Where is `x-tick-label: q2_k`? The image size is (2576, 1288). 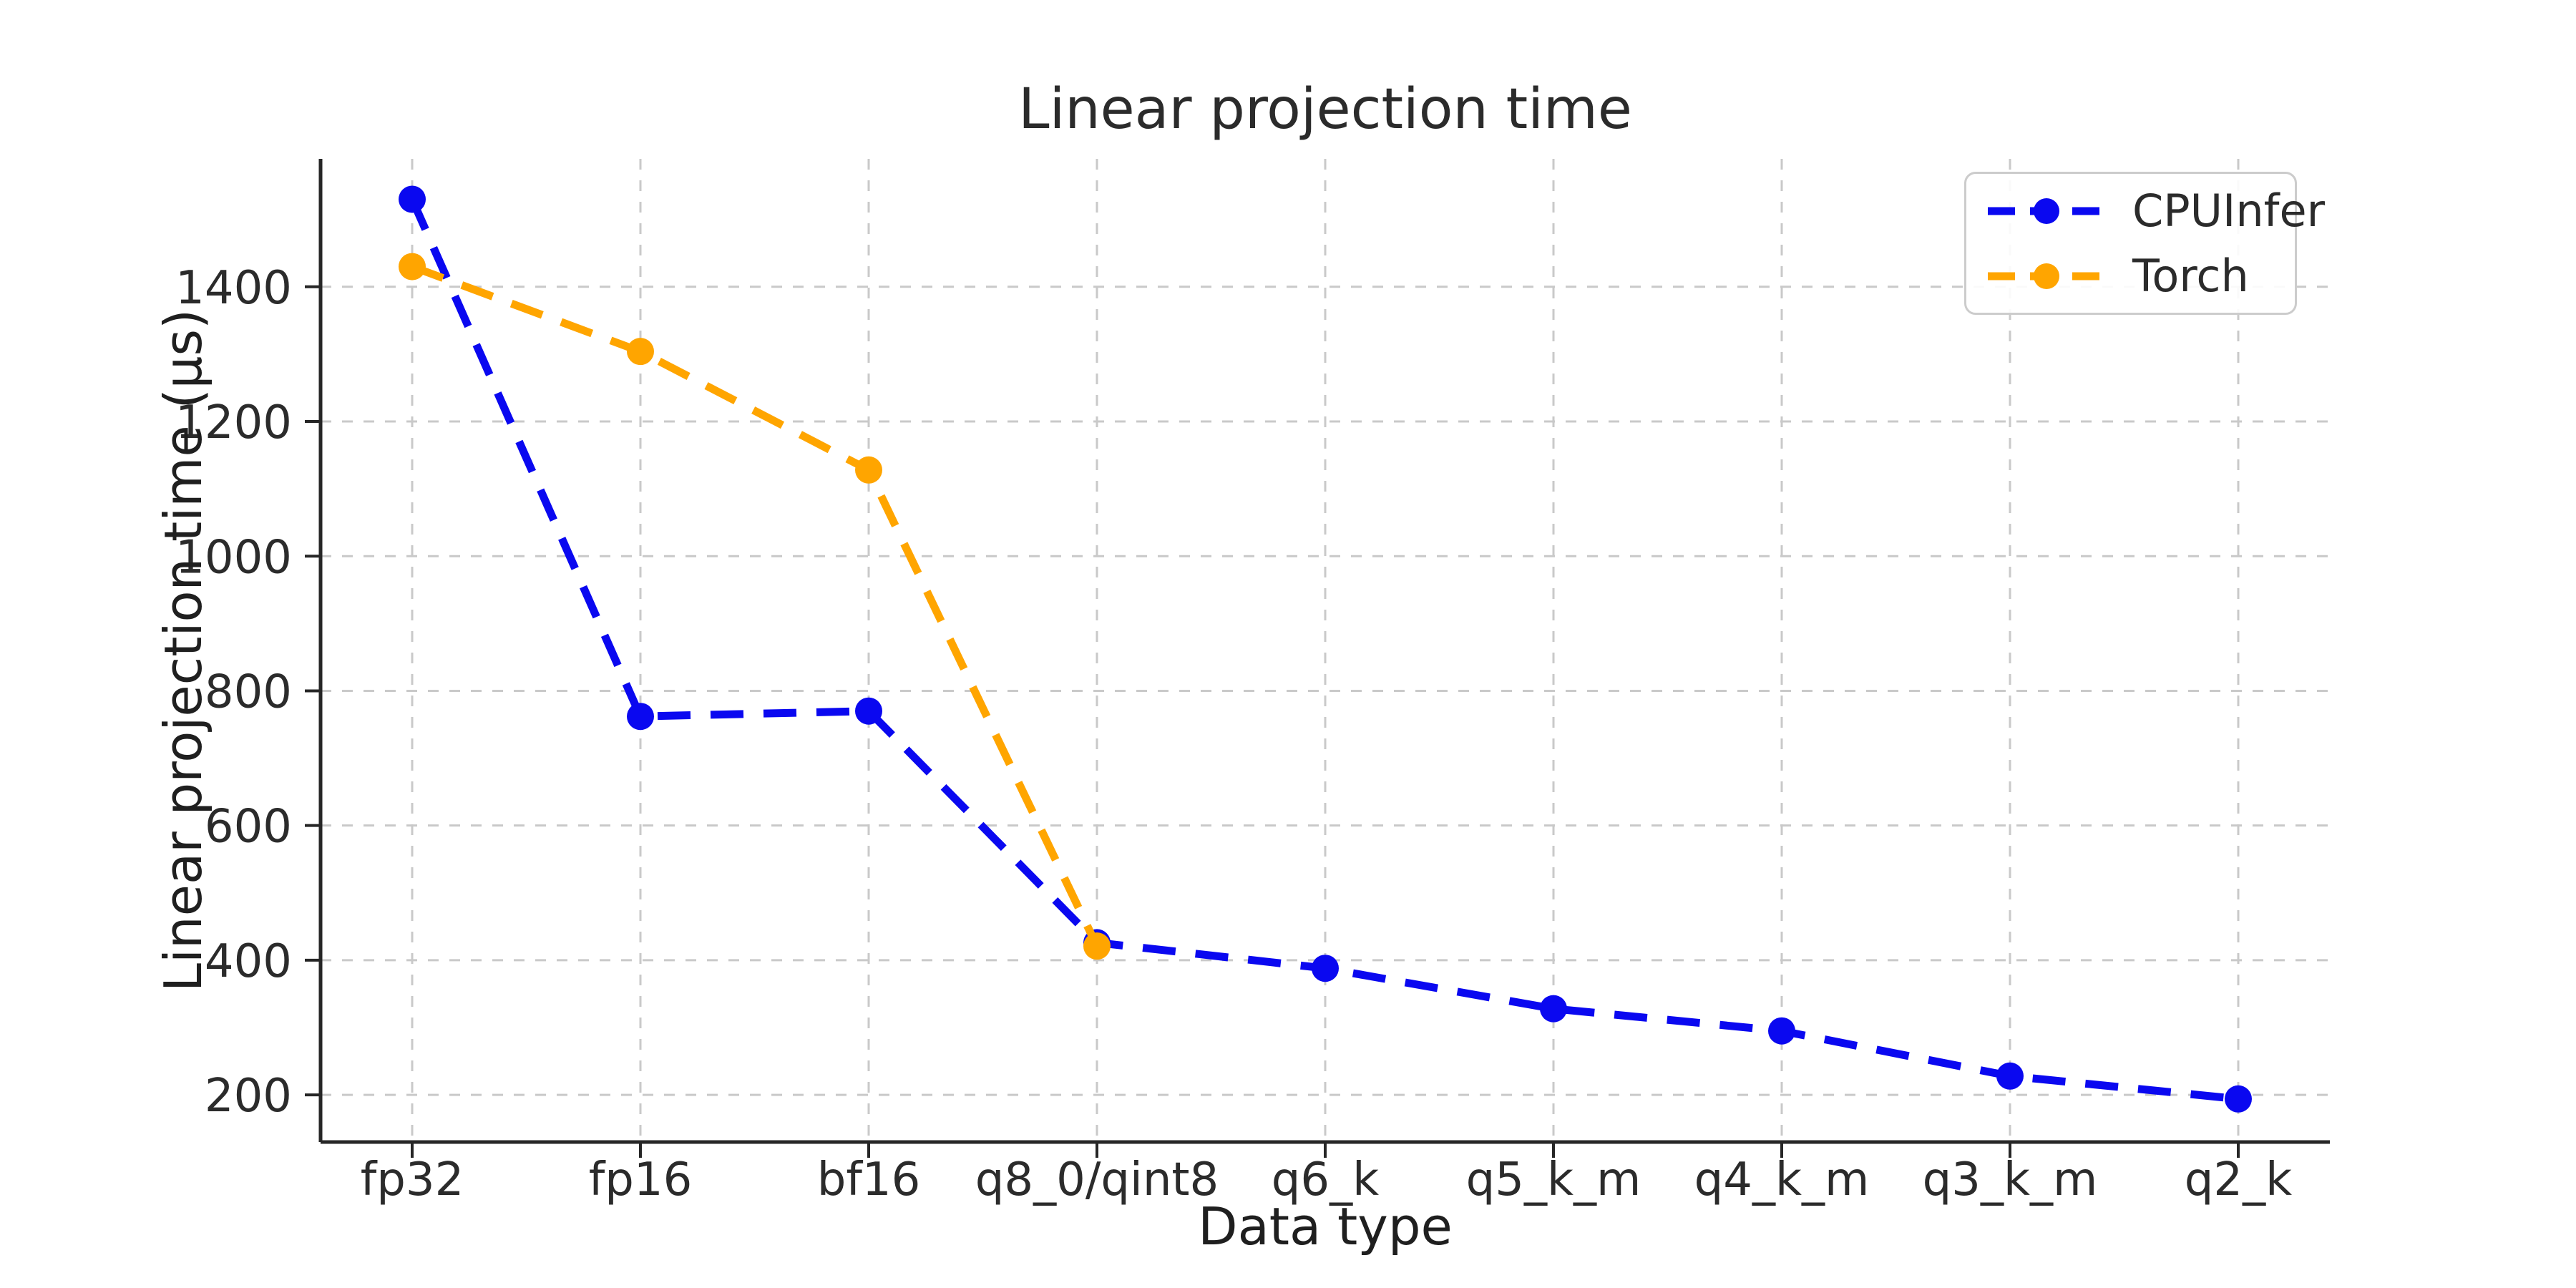 x-tick-label: q2_k is located at coordinates (2238, 1179).